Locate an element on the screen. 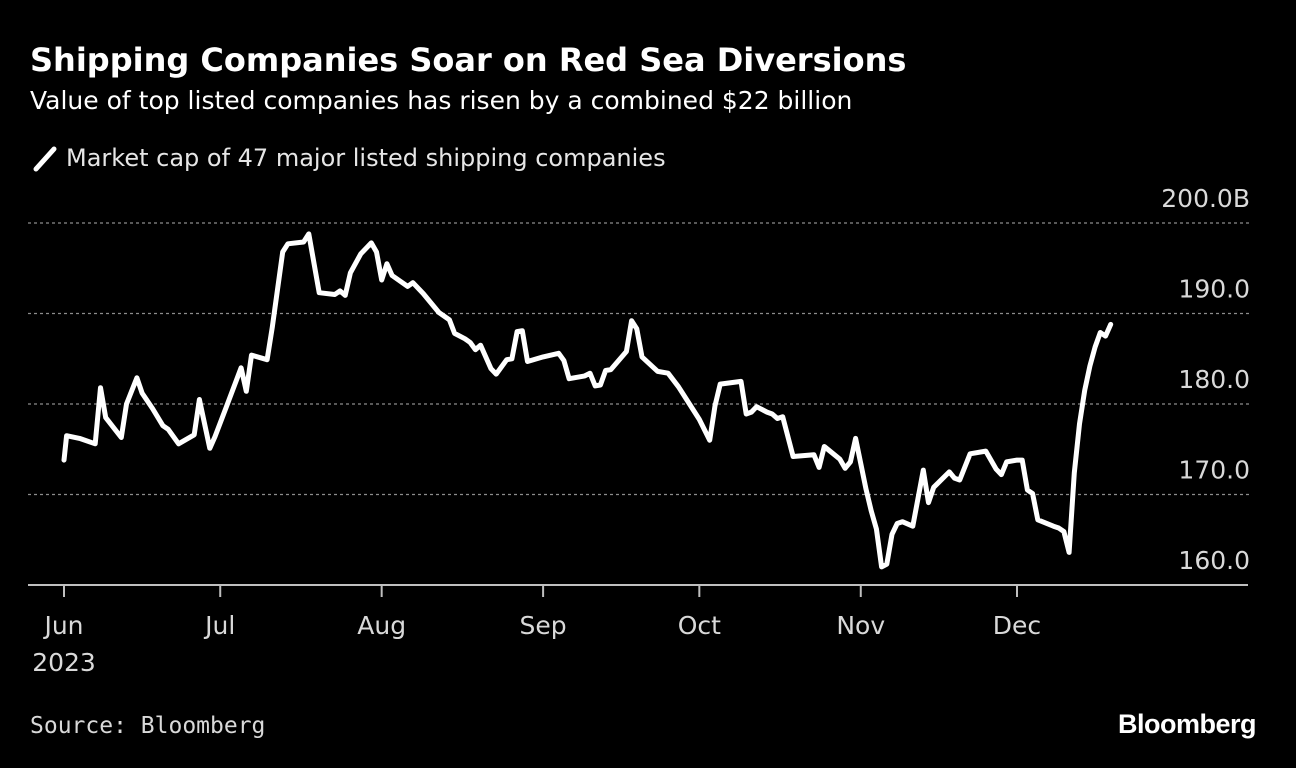 Image resolution: width=1296 pixels, height=768 pixels. x-tick-label: Jun is located at coordinates (62, 625).